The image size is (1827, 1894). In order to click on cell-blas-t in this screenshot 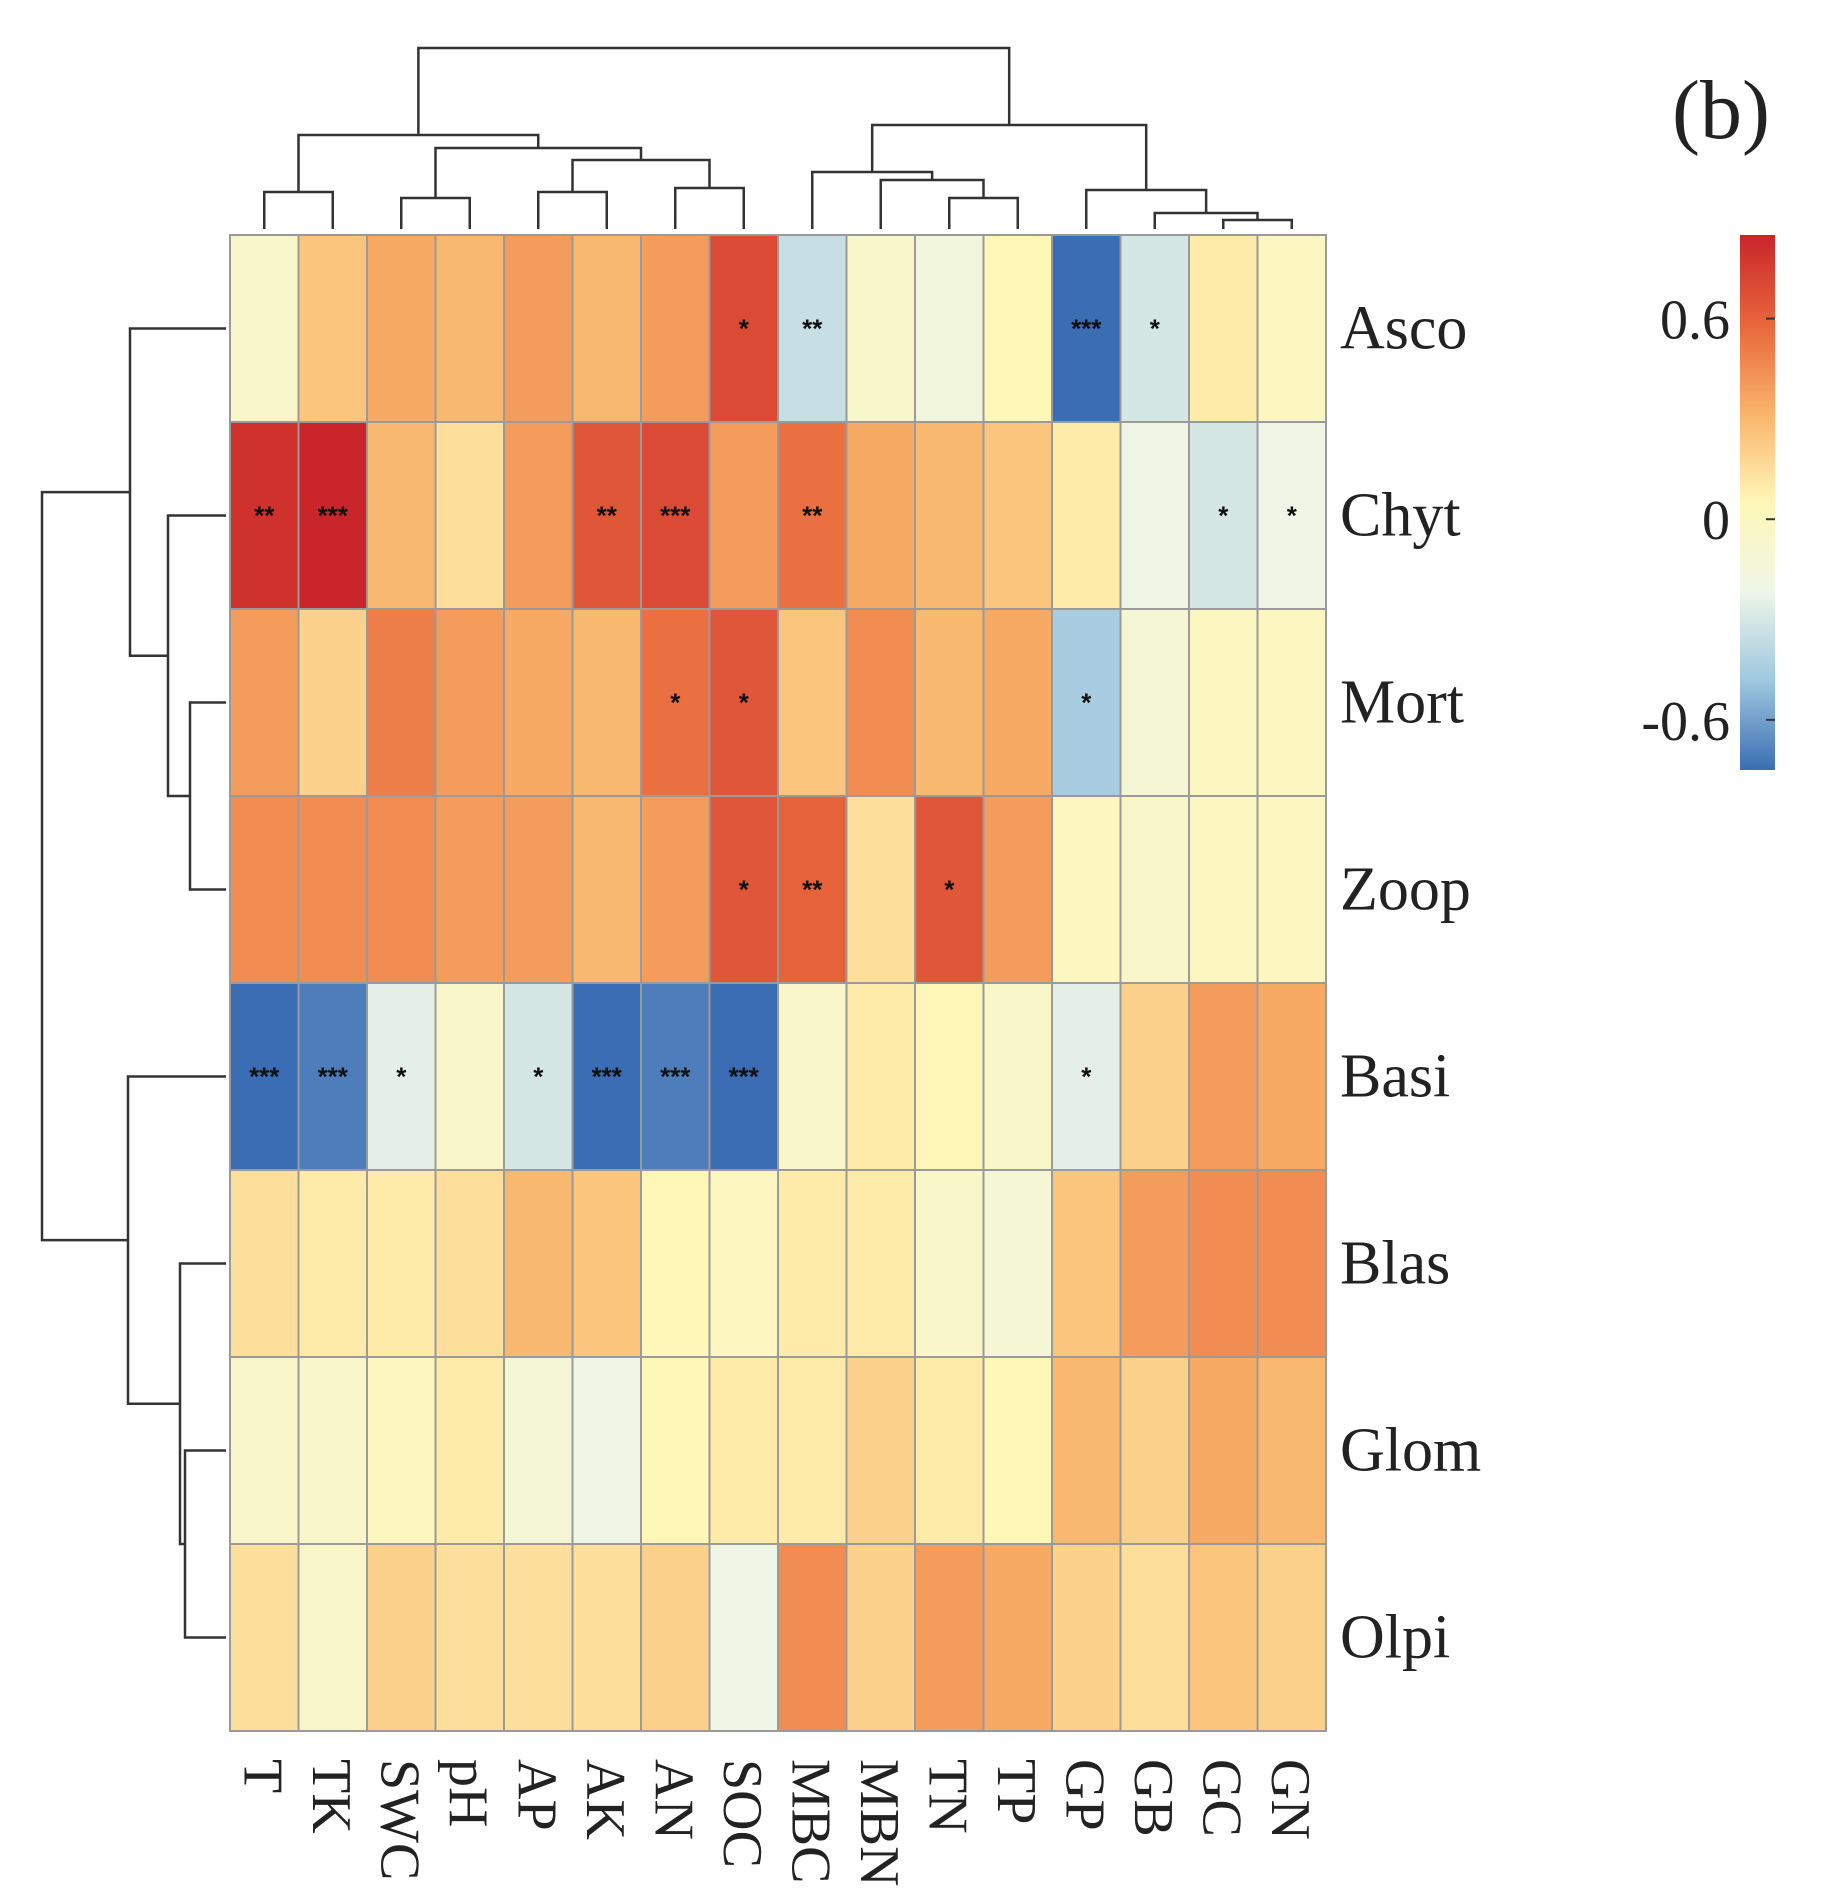, I will do `click(264, 1263)`.